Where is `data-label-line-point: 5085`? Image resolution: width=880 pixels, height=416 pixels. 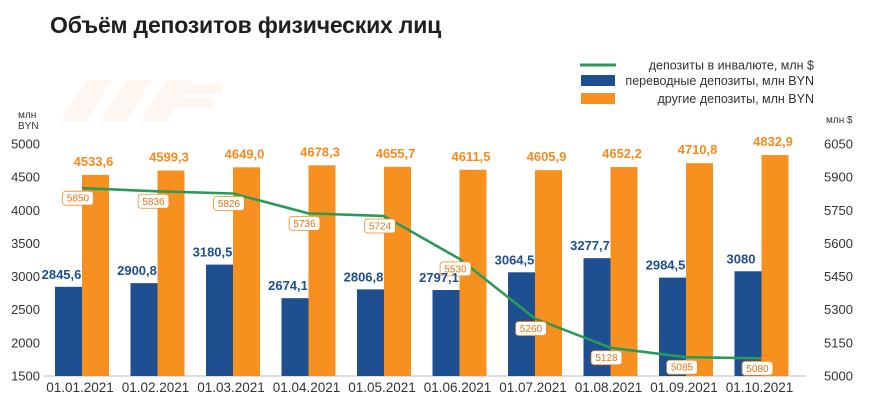 data-label-line-point: 5085 is located at coordinates (682, 368).